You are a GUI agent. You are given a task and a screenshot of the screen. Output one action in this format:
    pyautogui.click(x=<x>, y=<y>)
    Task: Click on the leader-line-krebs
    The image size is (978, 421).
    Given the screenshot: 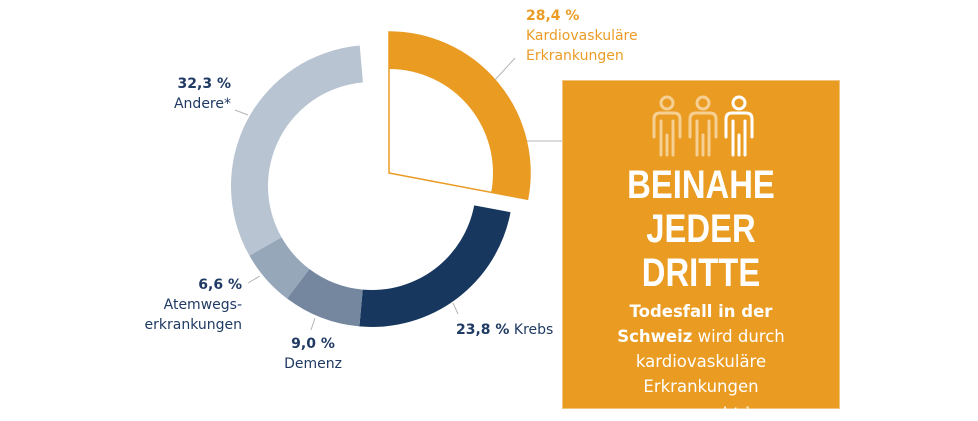 What is the action you would take?
    pyautogui.click(x=455, y=308)
    